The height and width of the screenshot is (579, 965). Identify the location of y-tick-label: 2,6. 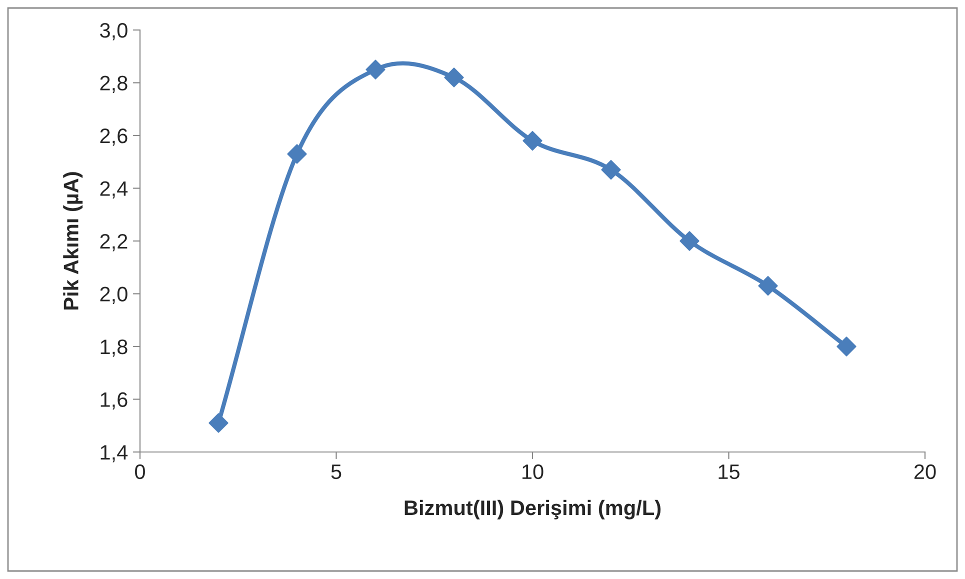
(114, 137).